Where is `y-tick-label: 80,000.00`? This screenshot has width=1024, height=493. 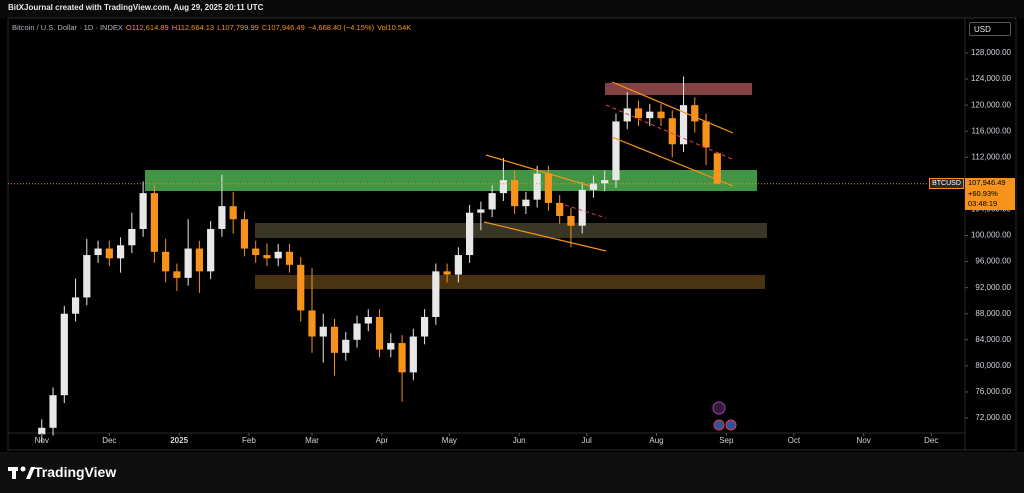 y-tick-label: 80,000.00 is located at coordinates (993, 365).